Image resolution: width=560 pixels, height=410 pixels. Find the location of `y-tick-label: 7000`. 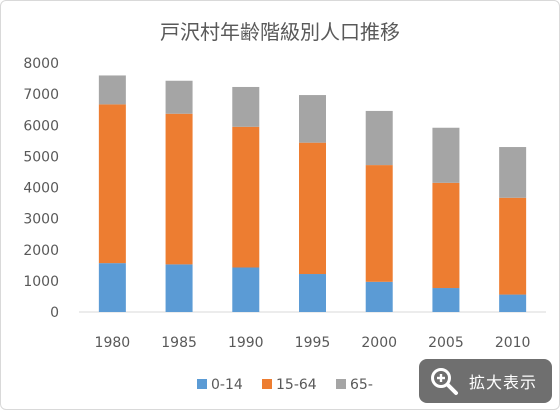

y-tick-label: 7000 is located at coordinates (41, 95).